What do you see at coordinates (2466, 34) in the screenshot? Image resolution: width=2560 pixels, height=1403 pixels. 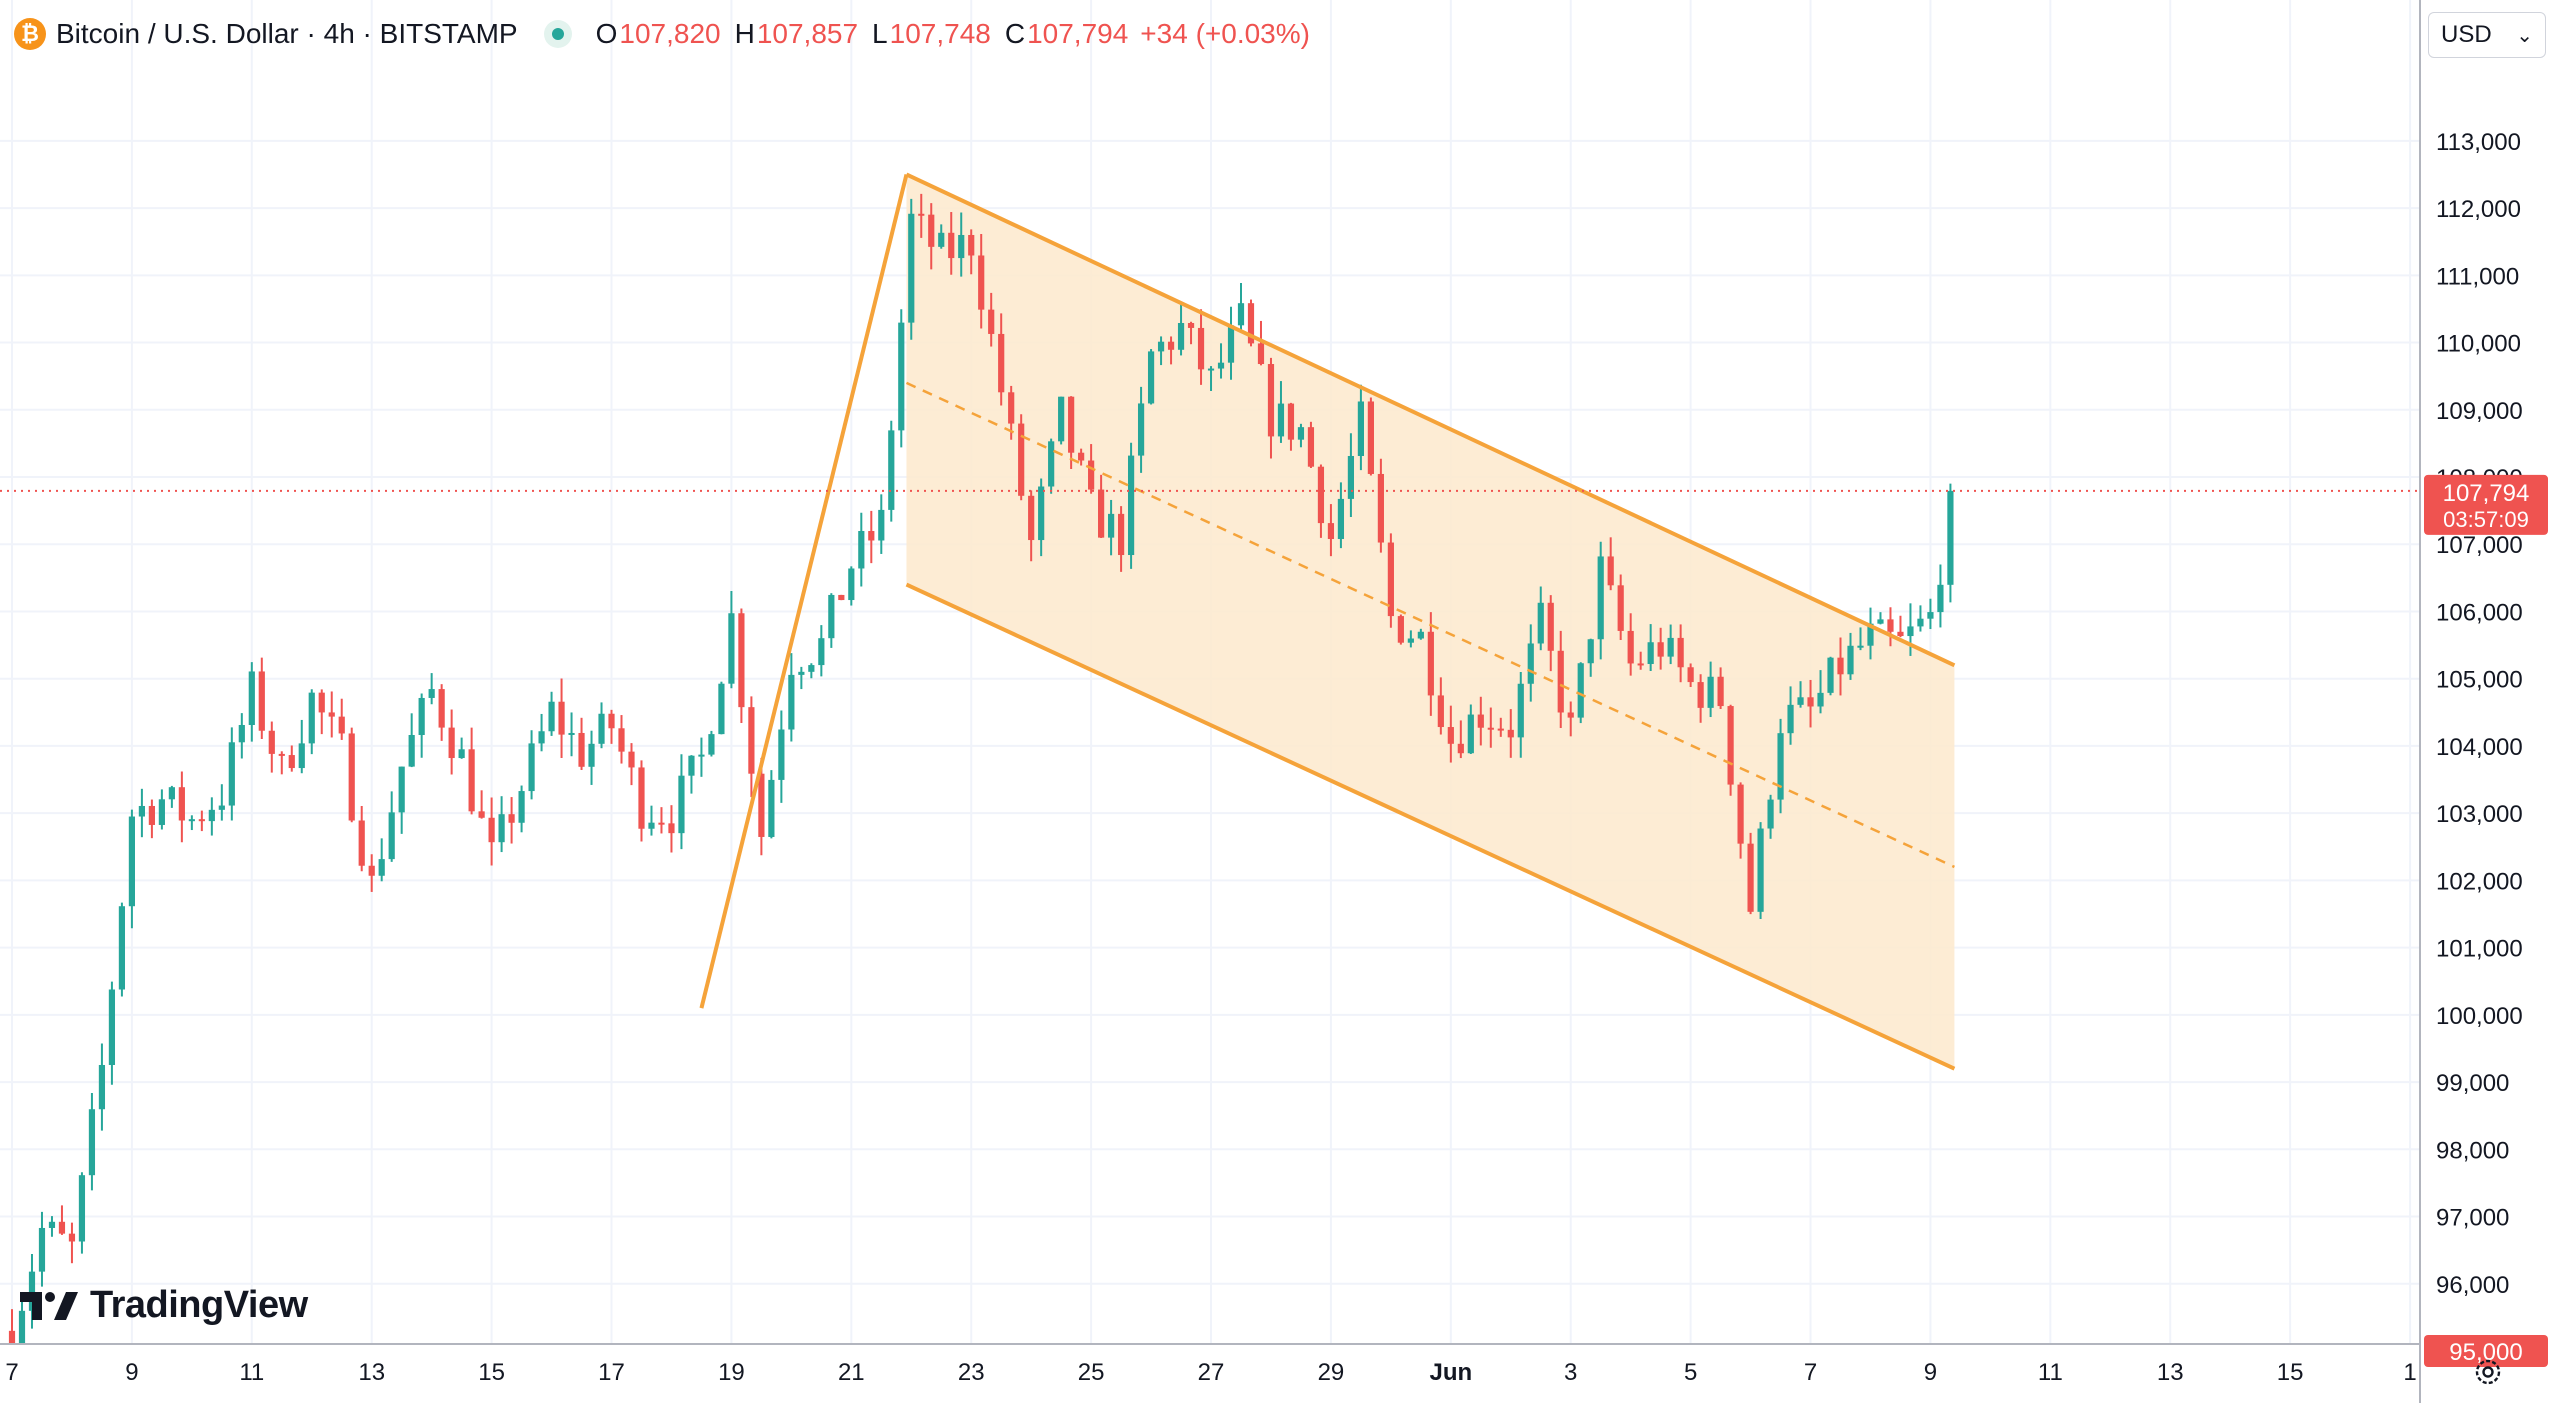 I see `currency-value: USD` at bounding box center [2466, 34].